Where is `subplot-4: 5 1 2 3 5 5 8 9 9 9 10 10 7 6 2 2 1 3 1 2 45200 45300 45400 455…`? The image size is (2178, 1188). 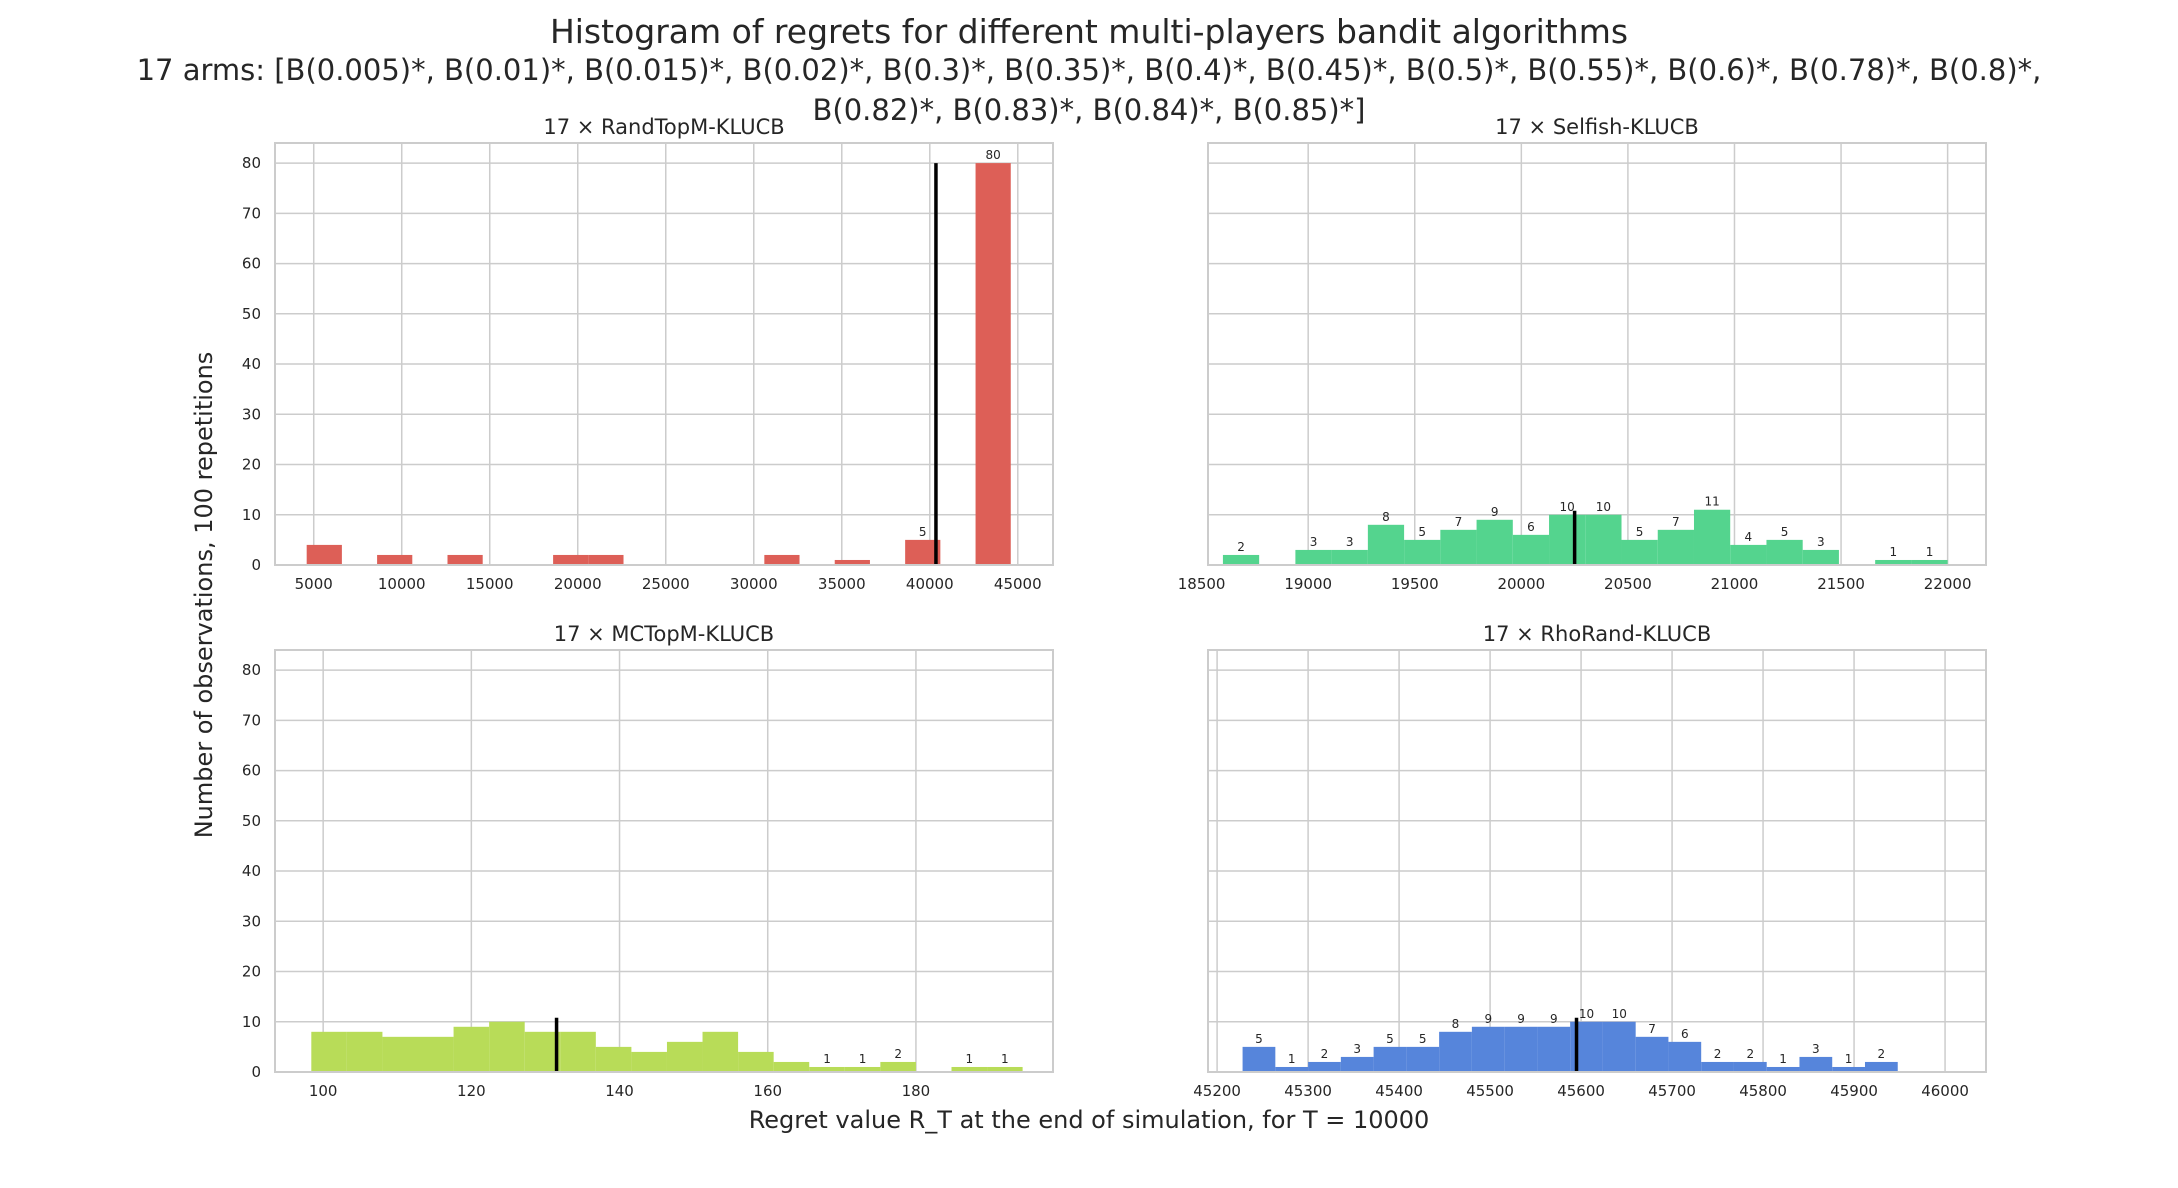 subplot-4: 5 1 2 3 5 5 8 9 9 9 10 10 7 6 2 2 1 3 1 2 45200 45300 45400 455… is located at coordinates (1590, 861).